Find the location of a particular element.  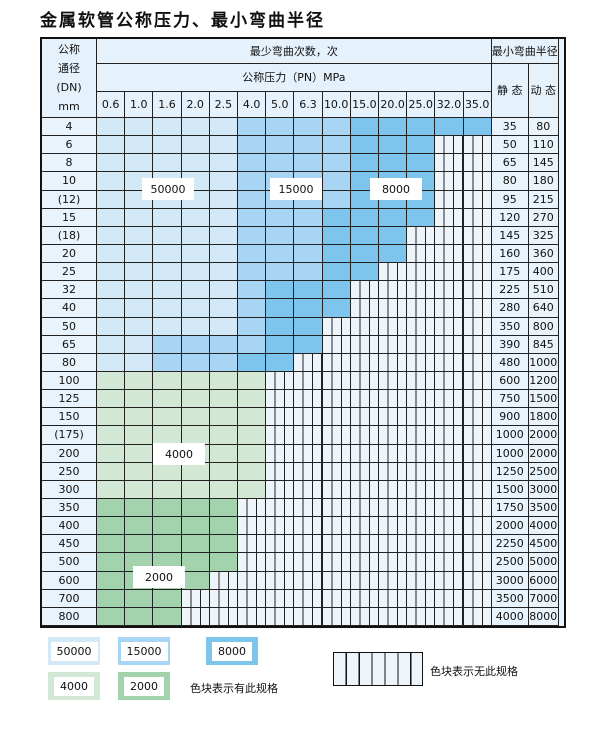

dynamic-header: 动 态 is located at coordinates (543, 91).